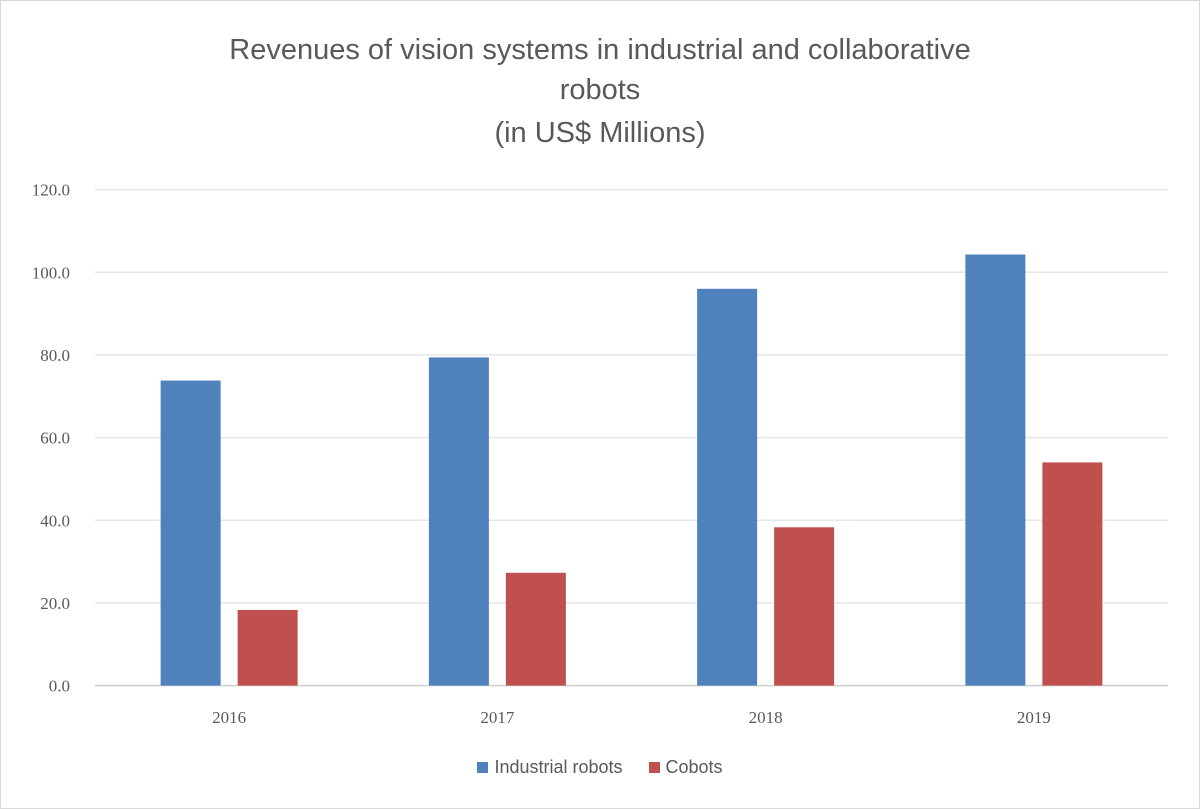 The width and height of the screenshot is (1200, 809). I want to click on x-tick-label: 2017, so click(497, 717).